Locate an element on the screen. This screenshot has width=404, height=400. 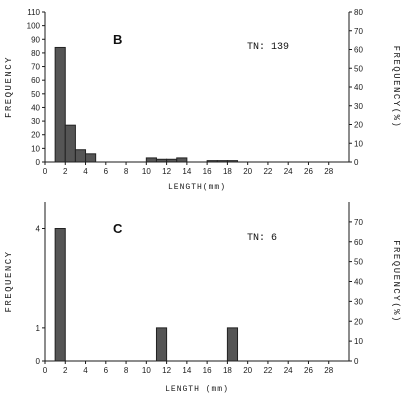
x-axis-title: LENGTH (mm) is located at coordinates (197, 389).